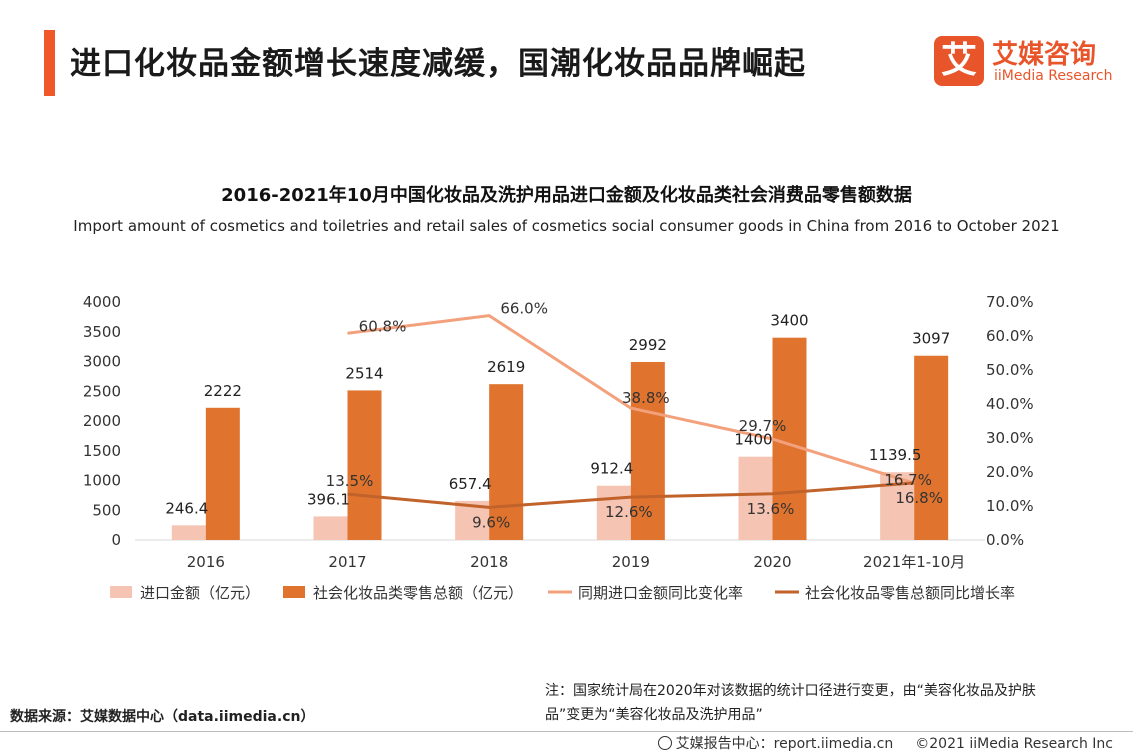 The image size is (1133, 755). Describe the element at coordinates (200, 593) in the screenshot. I see `legend-label: 进口金额（亿元）` at that location.